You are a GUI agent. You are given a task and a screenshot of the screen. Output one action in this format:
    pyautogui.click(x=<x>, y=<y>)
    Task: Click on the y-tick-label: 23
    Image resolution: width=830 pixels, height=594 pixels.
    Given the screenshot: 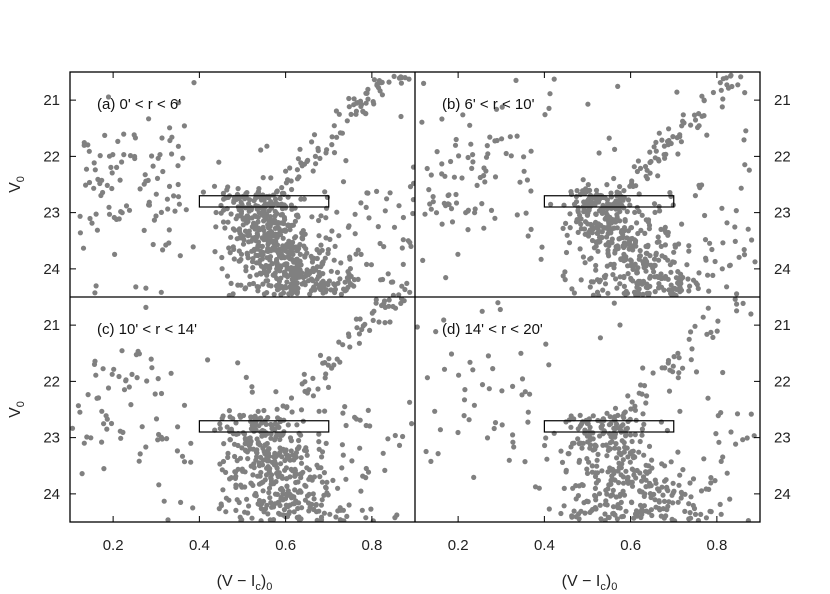 What is the action you would take?
    pyautogui.click(x=51, y=213)
    